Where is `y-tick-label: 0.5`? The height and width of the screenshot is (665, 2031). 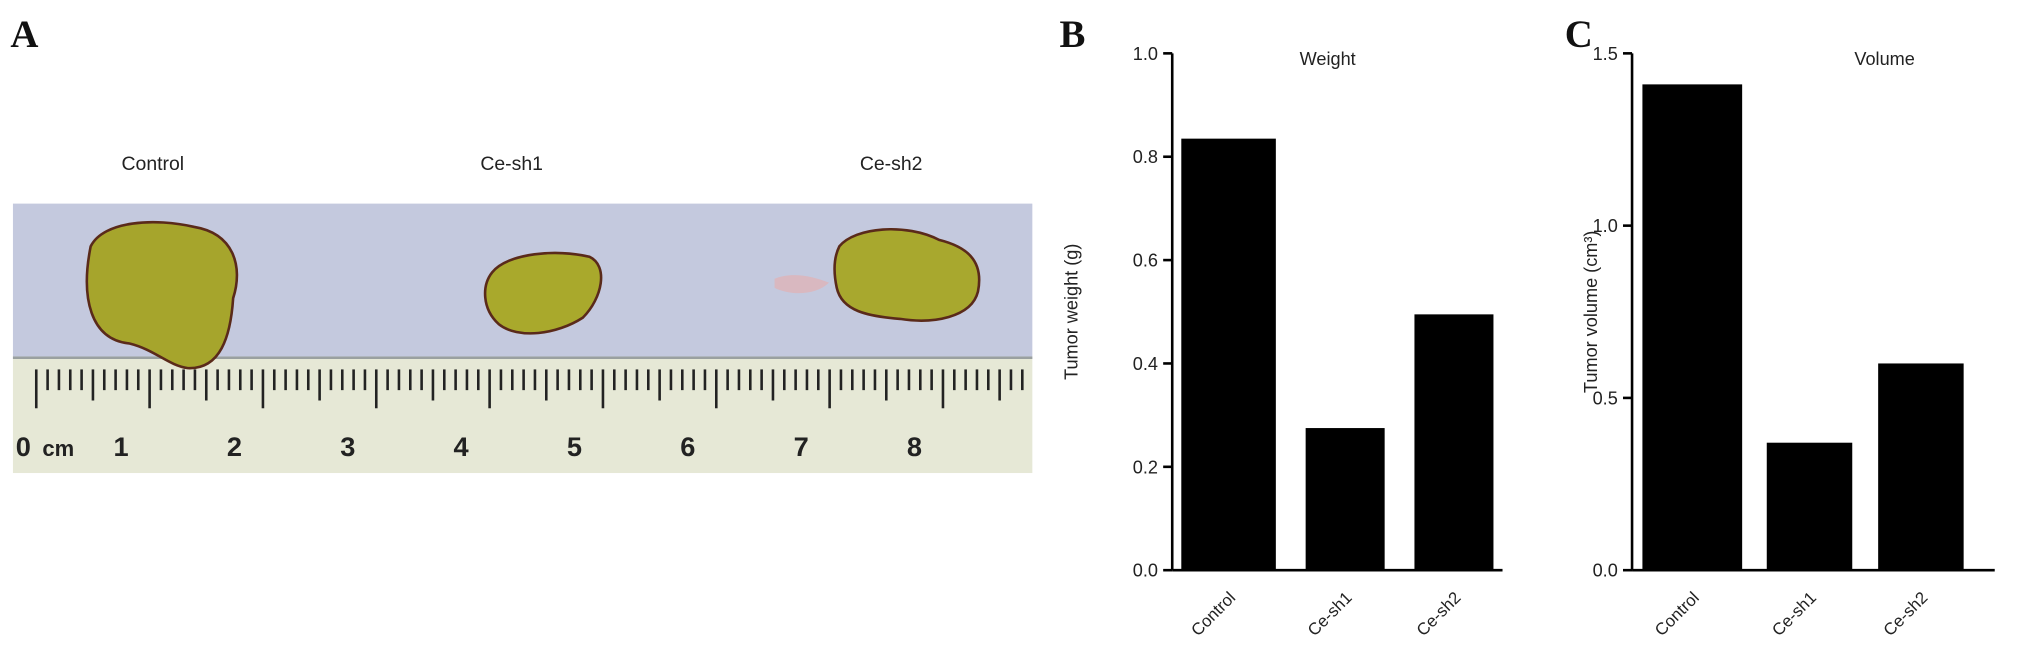
y-tick-label: 0.5 is located at coordinates (1605, 398).